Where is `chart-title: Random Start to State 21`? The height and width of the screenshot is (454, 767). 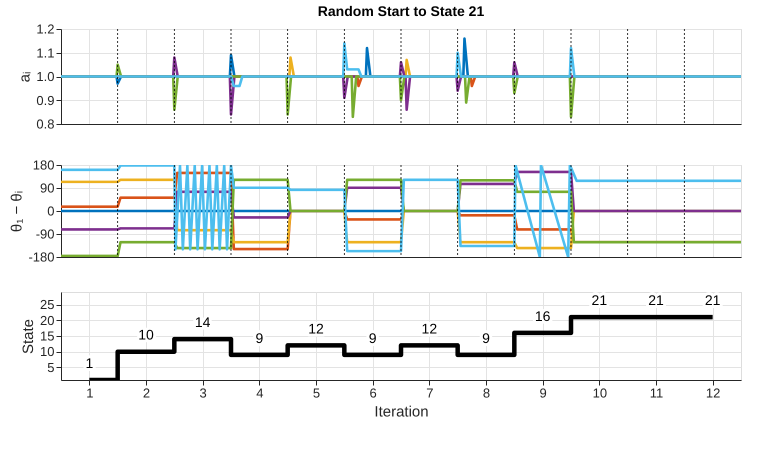 chart-title: Random Start to State 21 is located at coordinates (401, 11).